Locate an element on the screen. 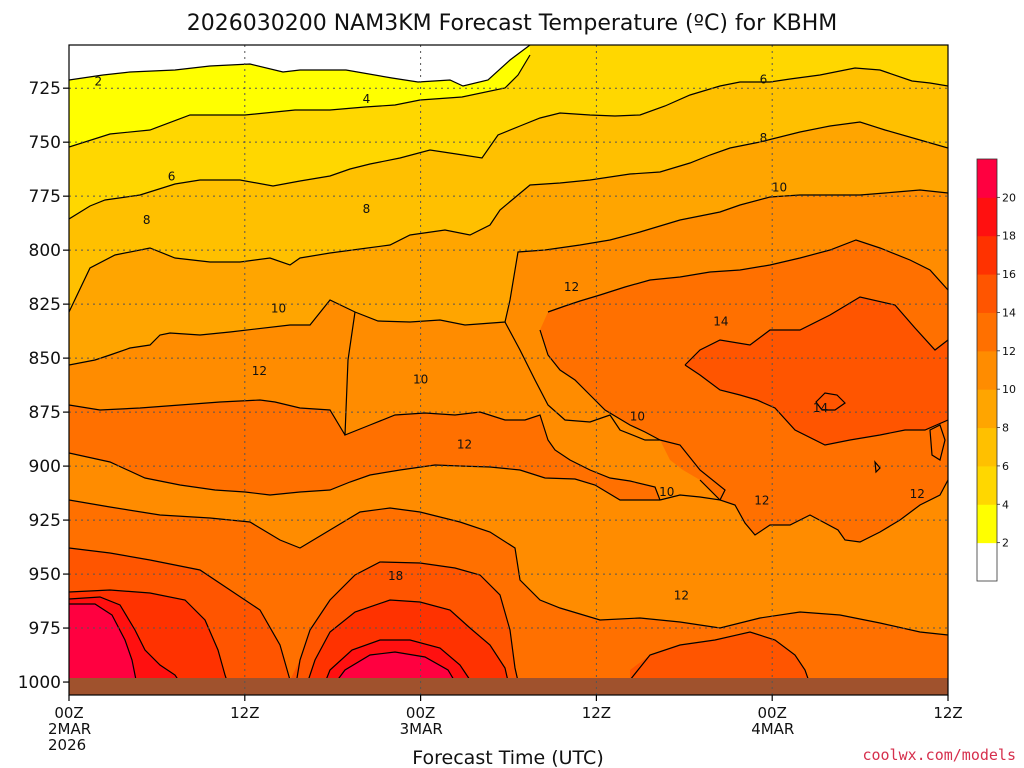  band-14-16-cell is located at coordinates (830, 401).